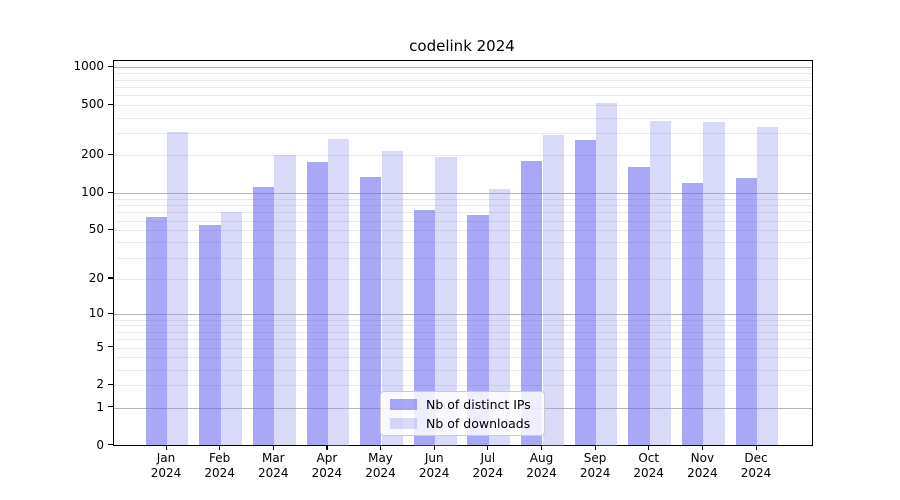  I want to click on bar-downloads-feb, so click(231, 329).